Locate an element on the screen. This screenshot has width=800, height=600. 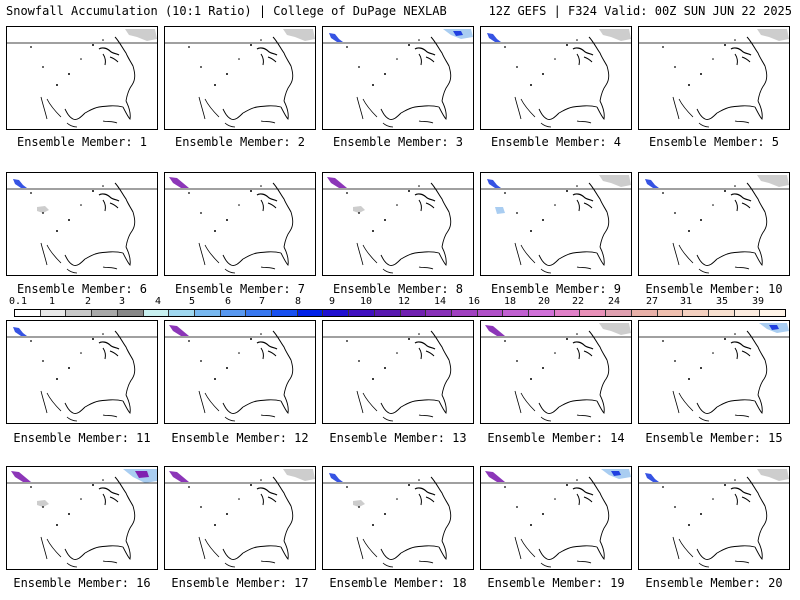
ensemble-member-label: Ensemble Member: 8 is located at coordinates (398, 289).